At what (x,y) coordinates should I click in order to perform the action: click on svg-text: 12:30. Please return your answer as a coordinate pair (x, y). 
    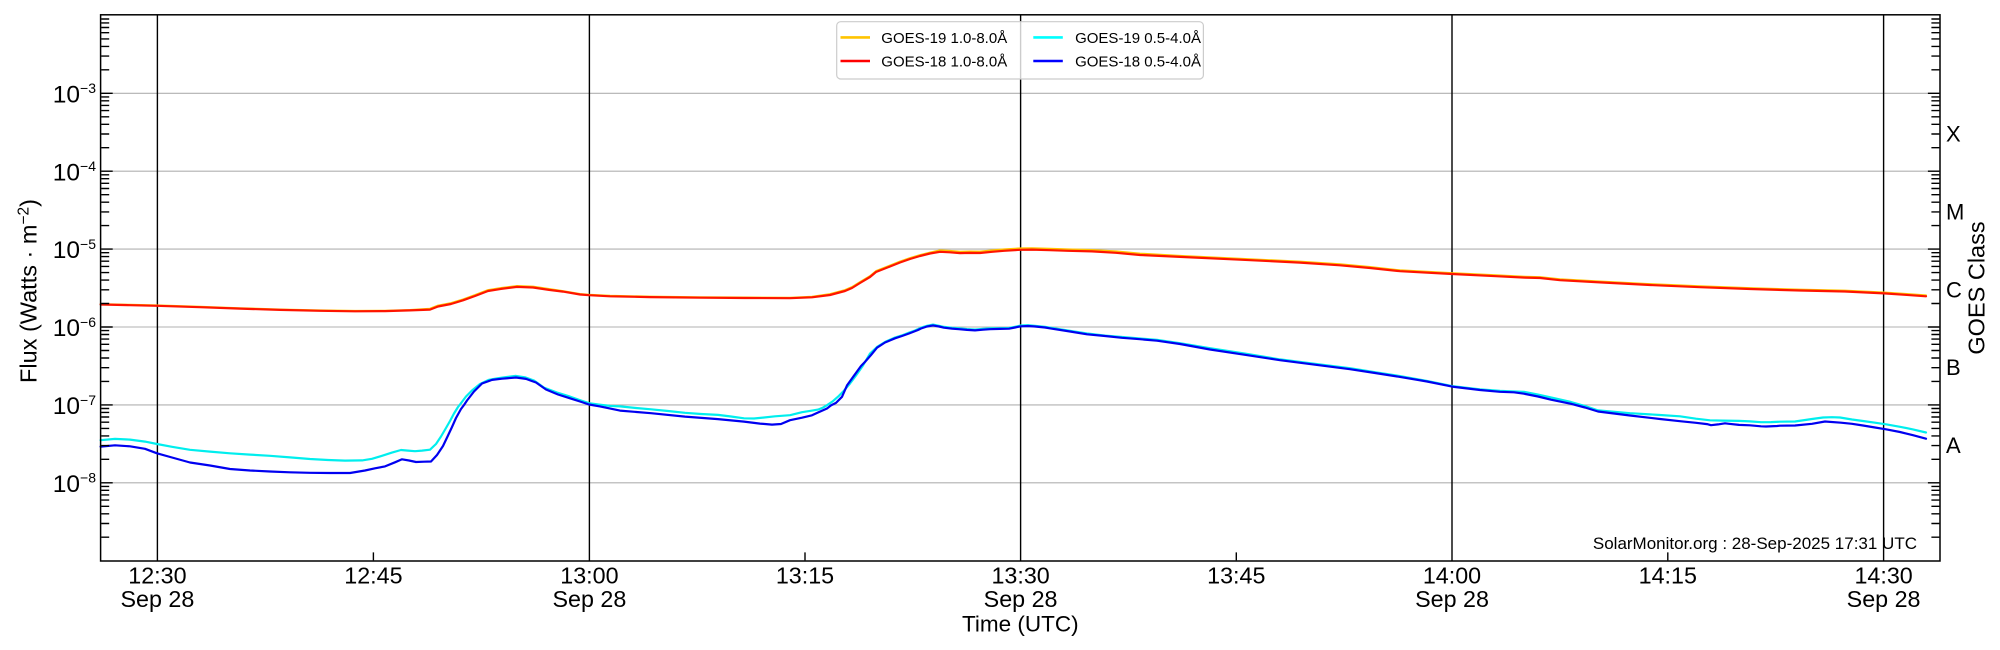
    Looking at the image, I should click on (157, 576).